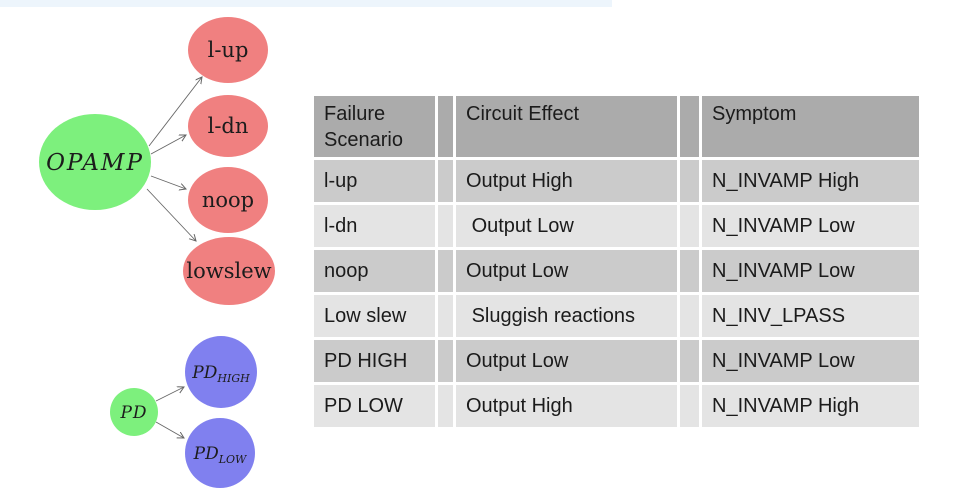 The width and height of the screenshot is (964, 492). What do you see at coordinates (169, 394) in the screenshot?
I see `edge-pd-high` at bounding box center [169, 394].